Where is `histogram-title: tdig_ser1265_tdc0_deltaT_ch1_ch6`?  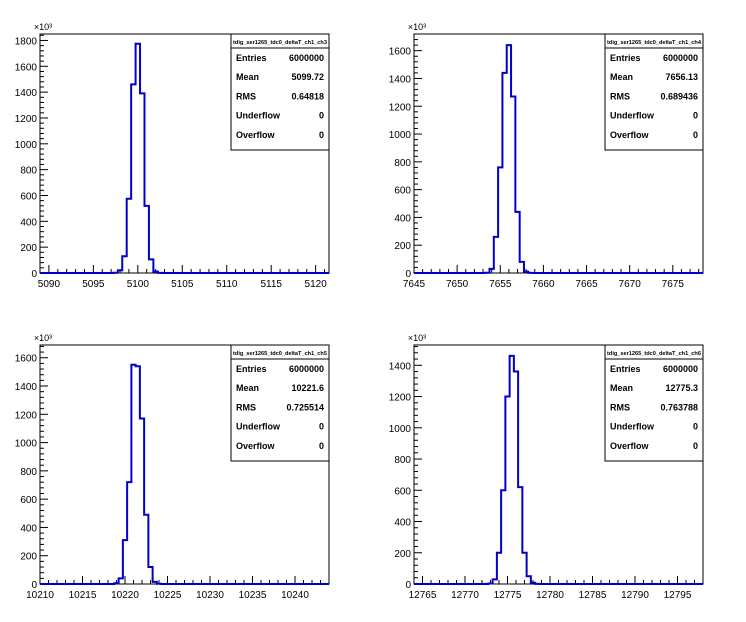 histogram-title: tdig_ser1265_tdc0_deltaT_ch1_ch6 is located at coordinates (654, 354).